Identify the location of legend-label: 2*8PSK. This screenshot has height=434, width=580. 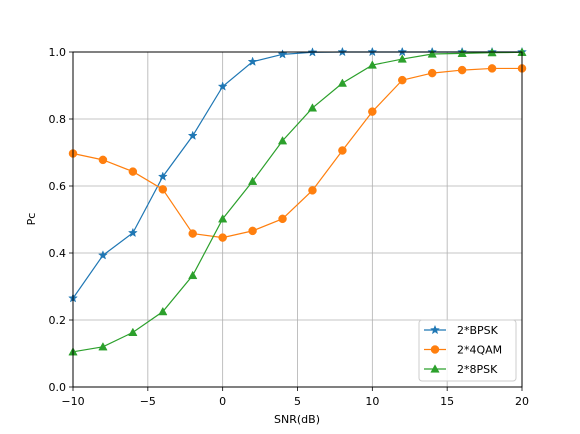
(477, 369).